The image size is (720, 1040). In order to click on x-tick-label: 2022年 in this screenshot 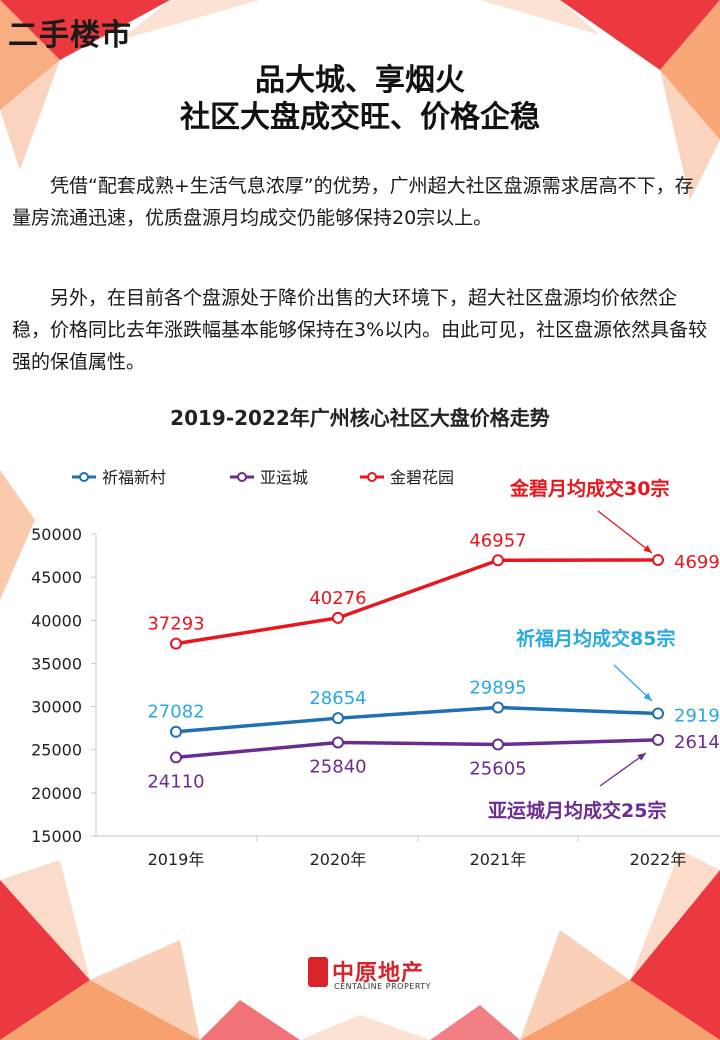, I will do `click(658, 859)`.